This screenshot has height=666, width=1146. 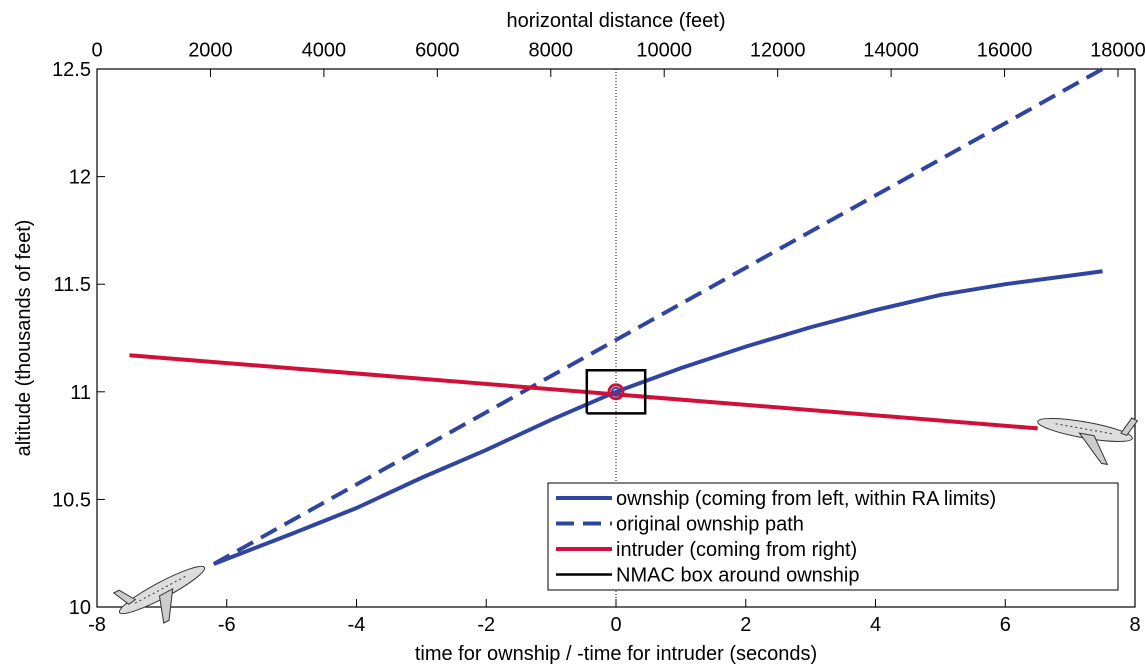 I want to click on y-tick-label: 10, so click(x=80, y=608).